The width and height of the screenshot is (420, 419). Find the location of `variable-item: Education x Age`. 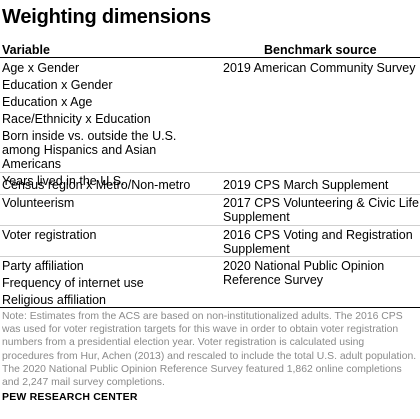

variable-item: Education x Age is located at coordinates (47, 102).